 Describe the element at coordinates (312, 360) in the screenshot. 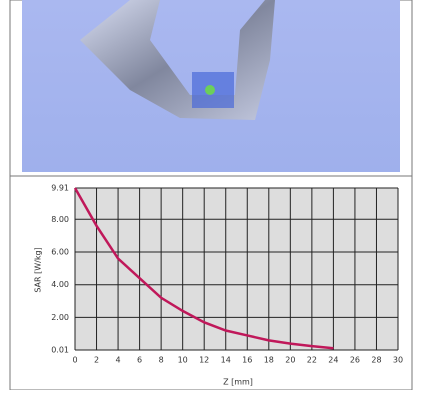

I see `x-tick-label: 22` at that location.